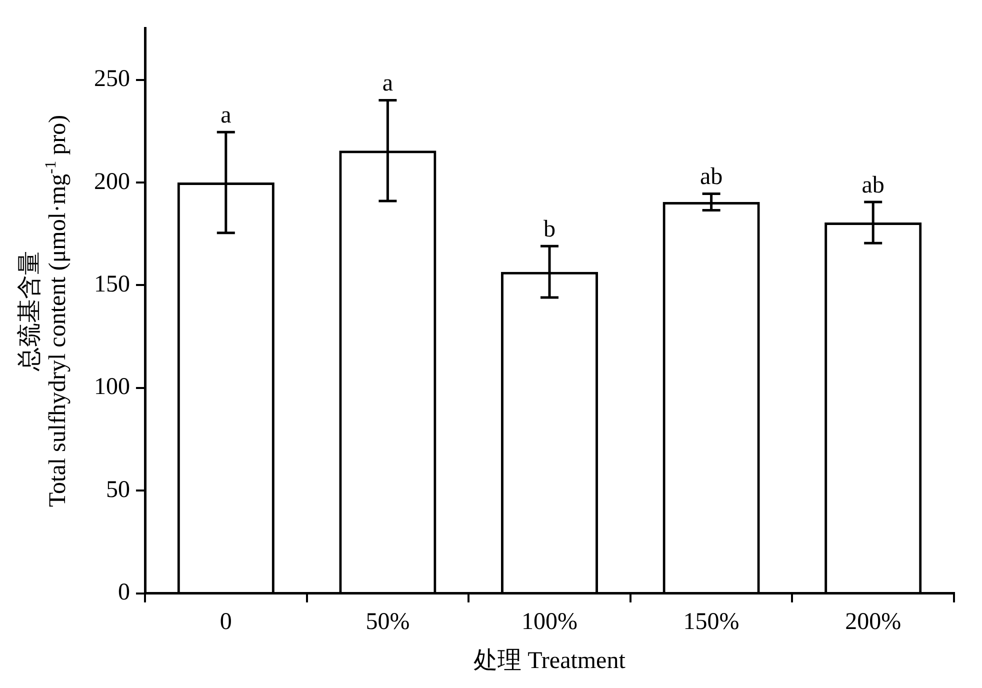 The image size is (982, 688). What do you see at coordinates (112, 79) in the screenshot?
I see `y-tick-label: 250` at bounding box center [112, 79].